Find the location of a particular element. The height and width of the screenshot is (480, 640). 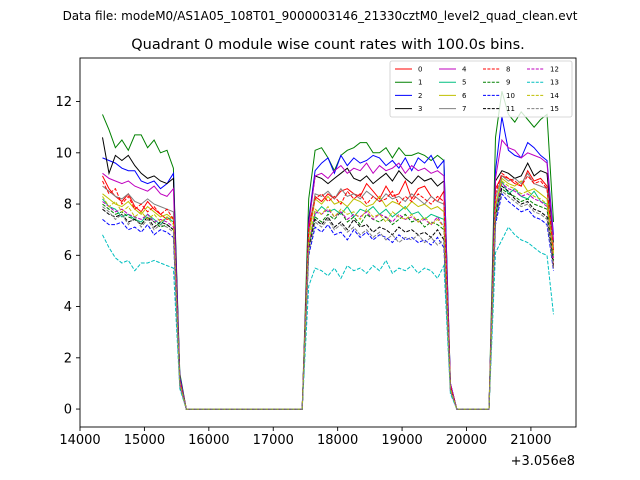

y-tick-label: 6 is located at coordinates (68, 256).